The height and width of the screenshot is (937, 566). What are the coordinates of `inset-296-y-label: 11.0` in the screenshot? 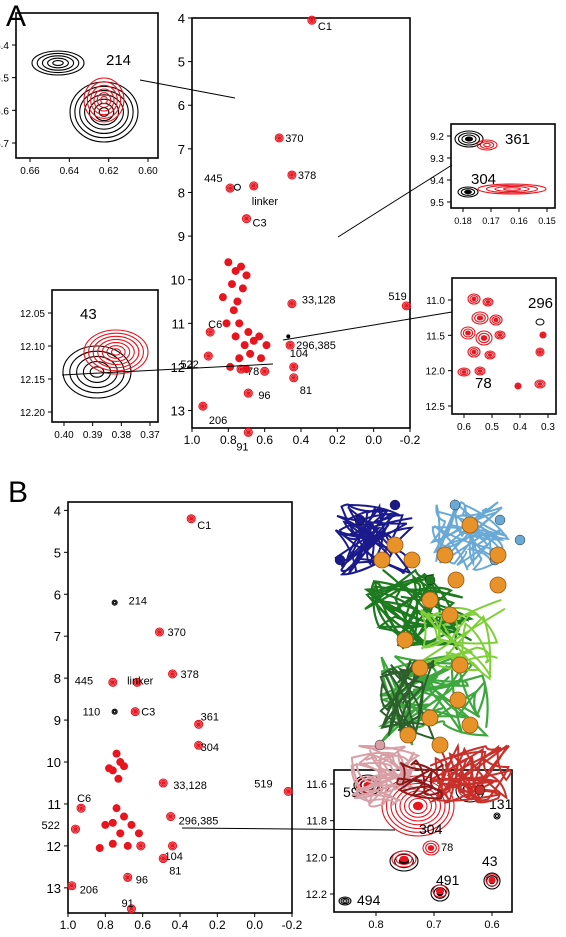 It's located at (435, 301).